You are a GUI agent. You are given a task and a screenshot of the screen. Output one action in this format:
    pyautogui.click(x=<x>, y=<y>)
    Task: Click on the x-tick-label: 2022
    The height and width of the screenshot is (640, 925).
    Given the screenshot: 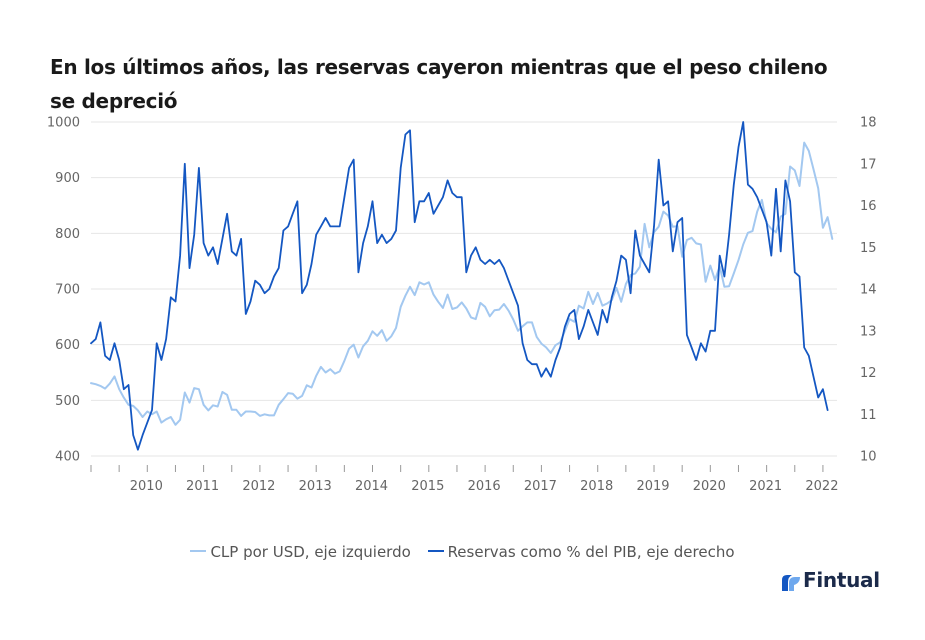 What is the action you would take?
    pyautogui.click(x=821, y=486)
    